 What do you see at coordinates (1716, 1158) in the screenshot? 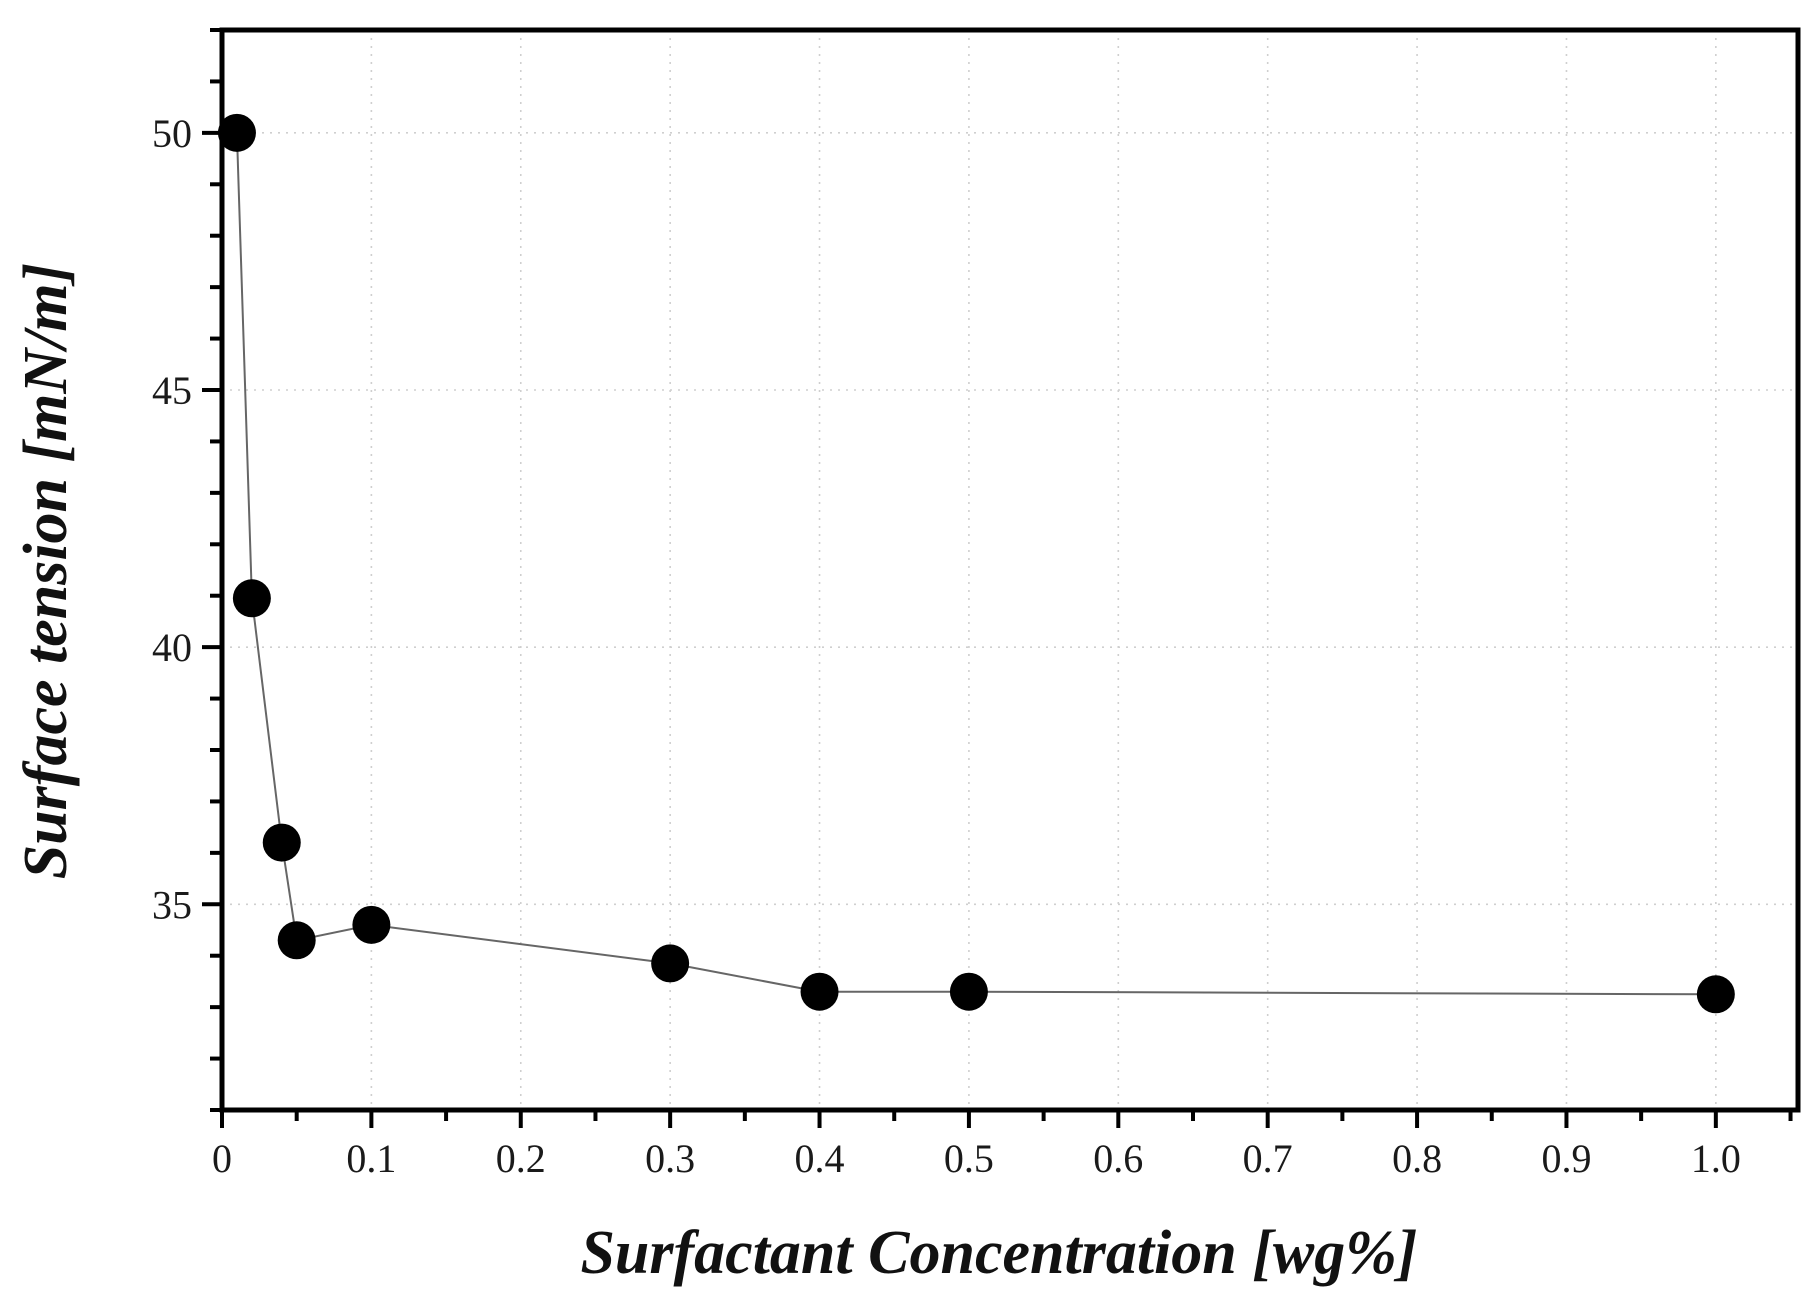
I see `x-tick-label: 1.0` at bounding box center [1716, 1158].